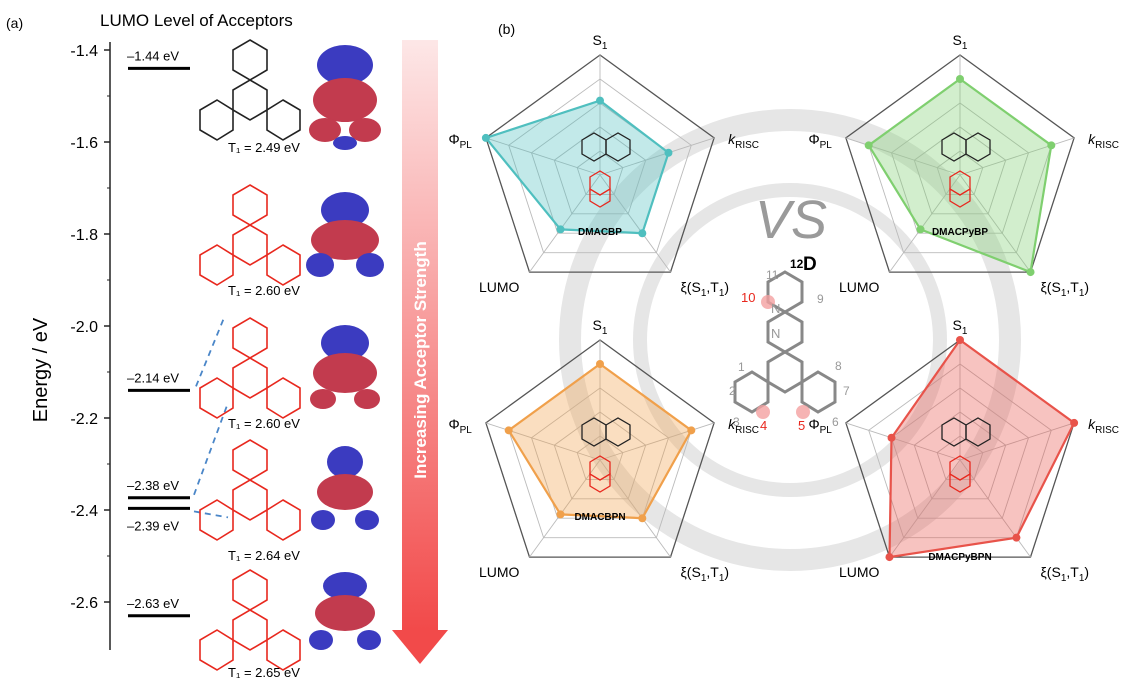  I want to click on n-atom-2: N, so click(775, 308).